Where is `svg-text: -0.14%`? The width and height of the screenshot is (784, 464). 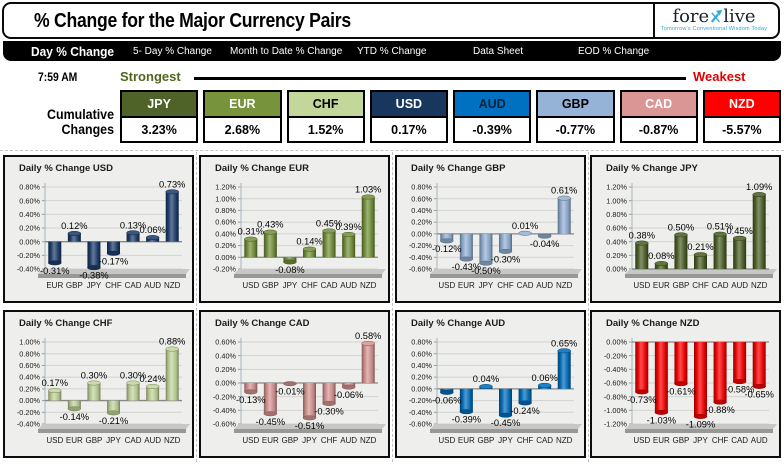 svg-text: -0.14% is located at coordinates (74, 417).